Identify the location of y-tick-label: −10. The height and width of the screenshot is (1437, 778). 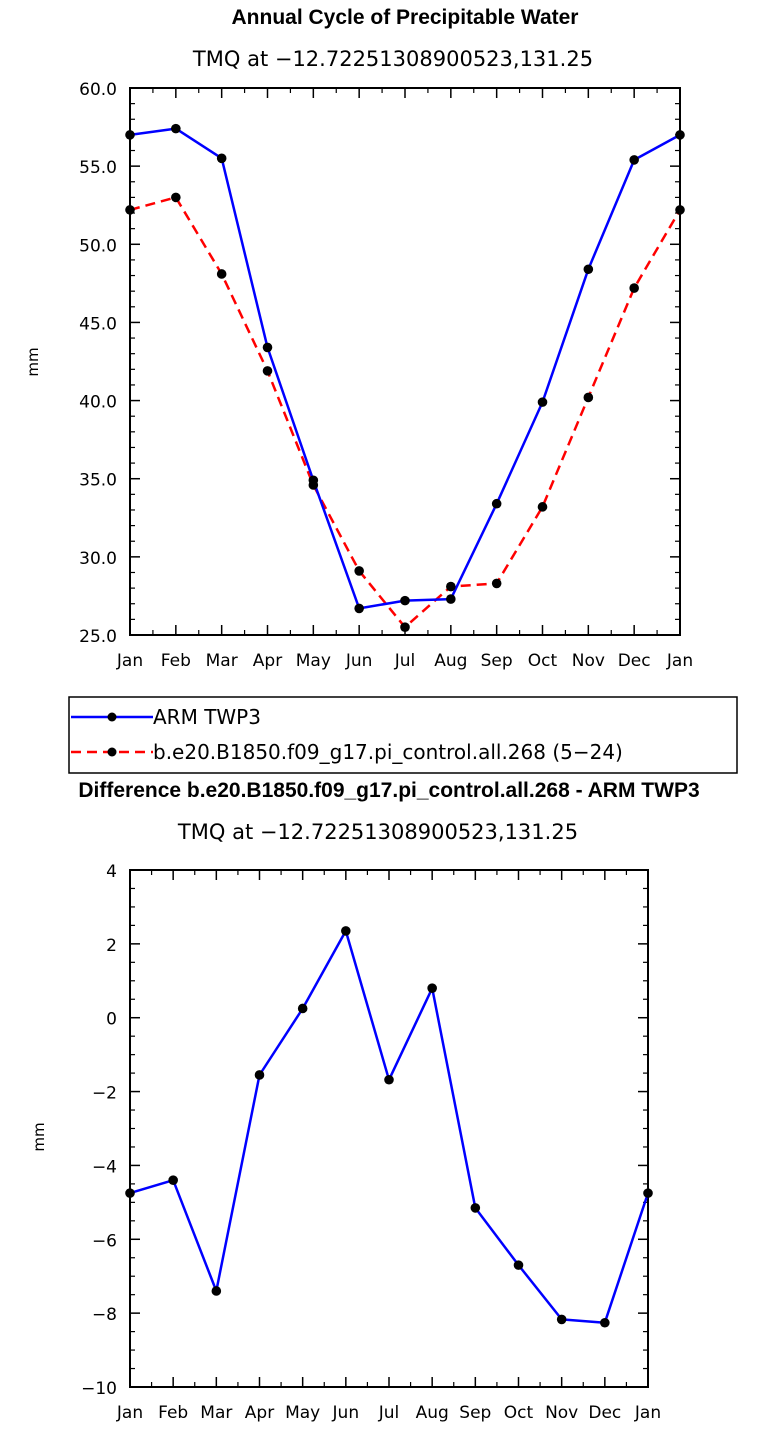
(99, 1389).